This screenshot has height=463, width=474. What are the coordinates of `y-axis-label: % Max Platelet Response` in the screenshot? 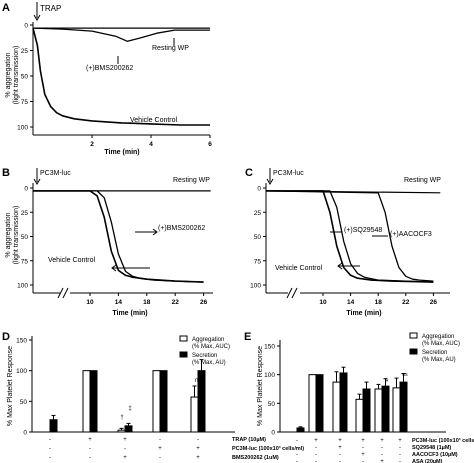 It's located at (260, 386).